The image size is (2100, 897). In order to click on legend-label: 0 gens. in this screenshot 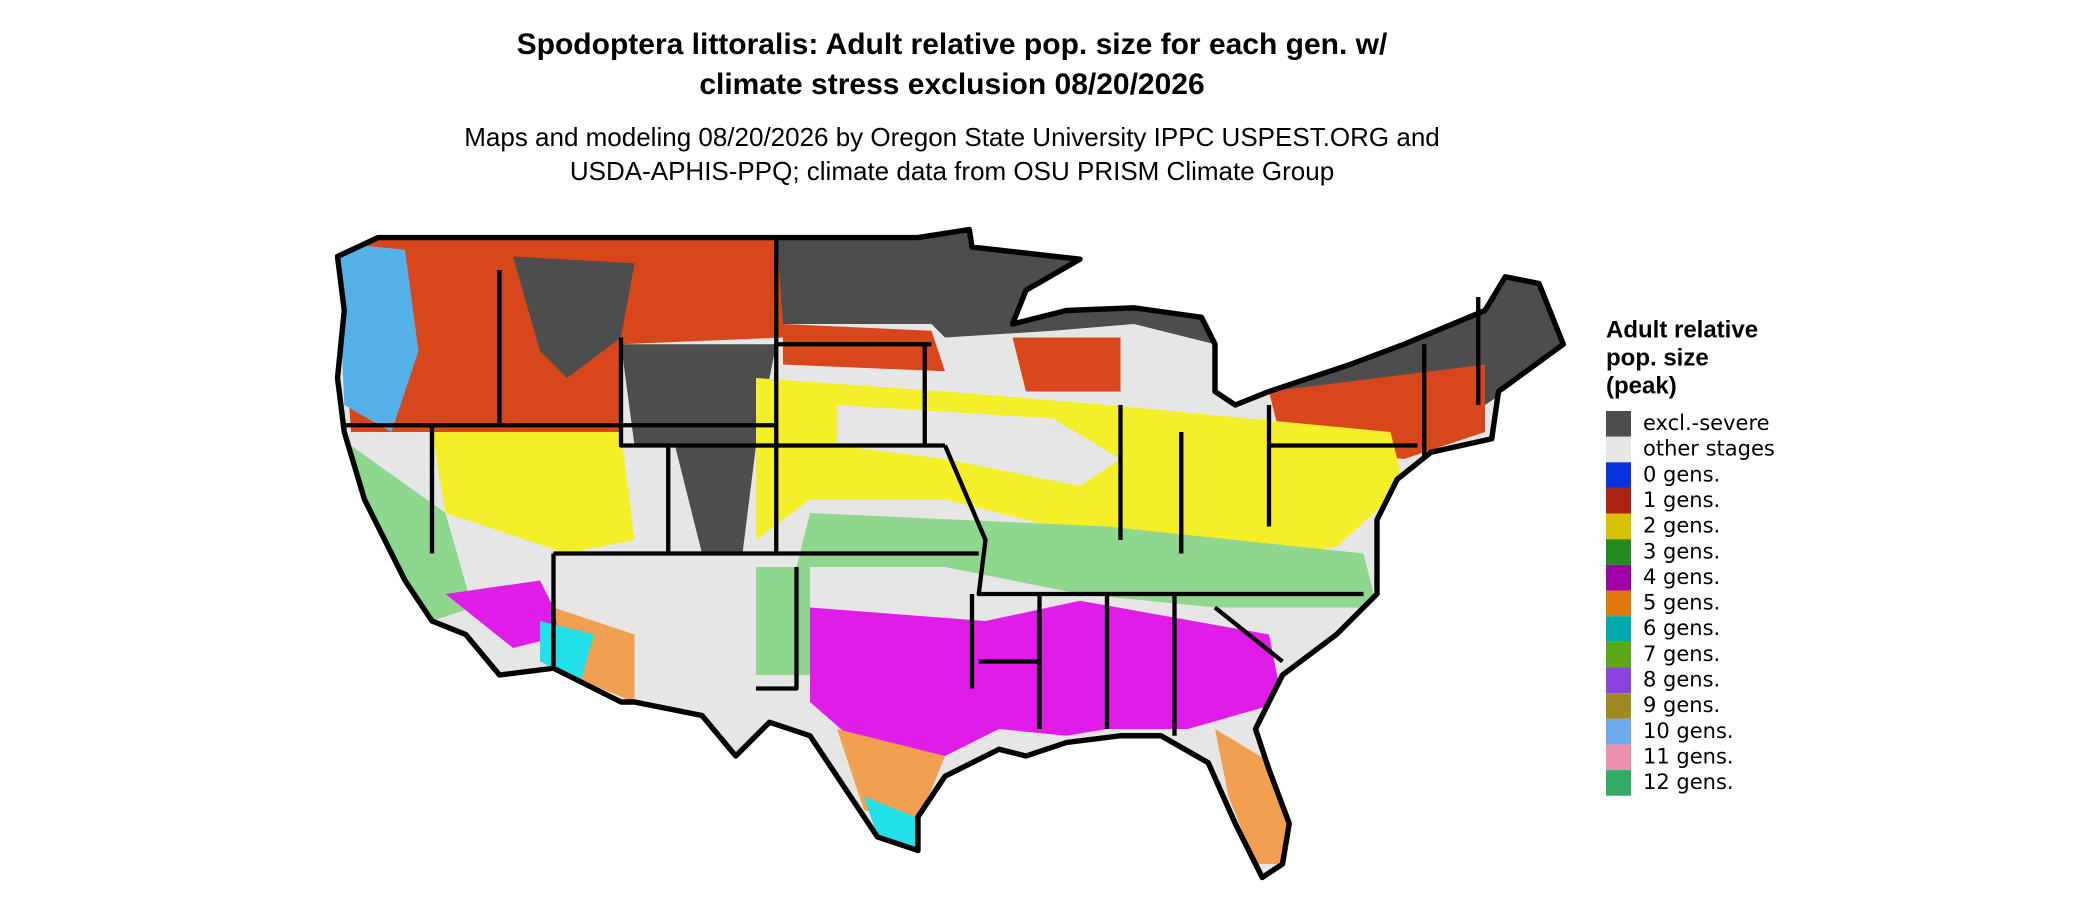, I will do `click(1681, 474)`.